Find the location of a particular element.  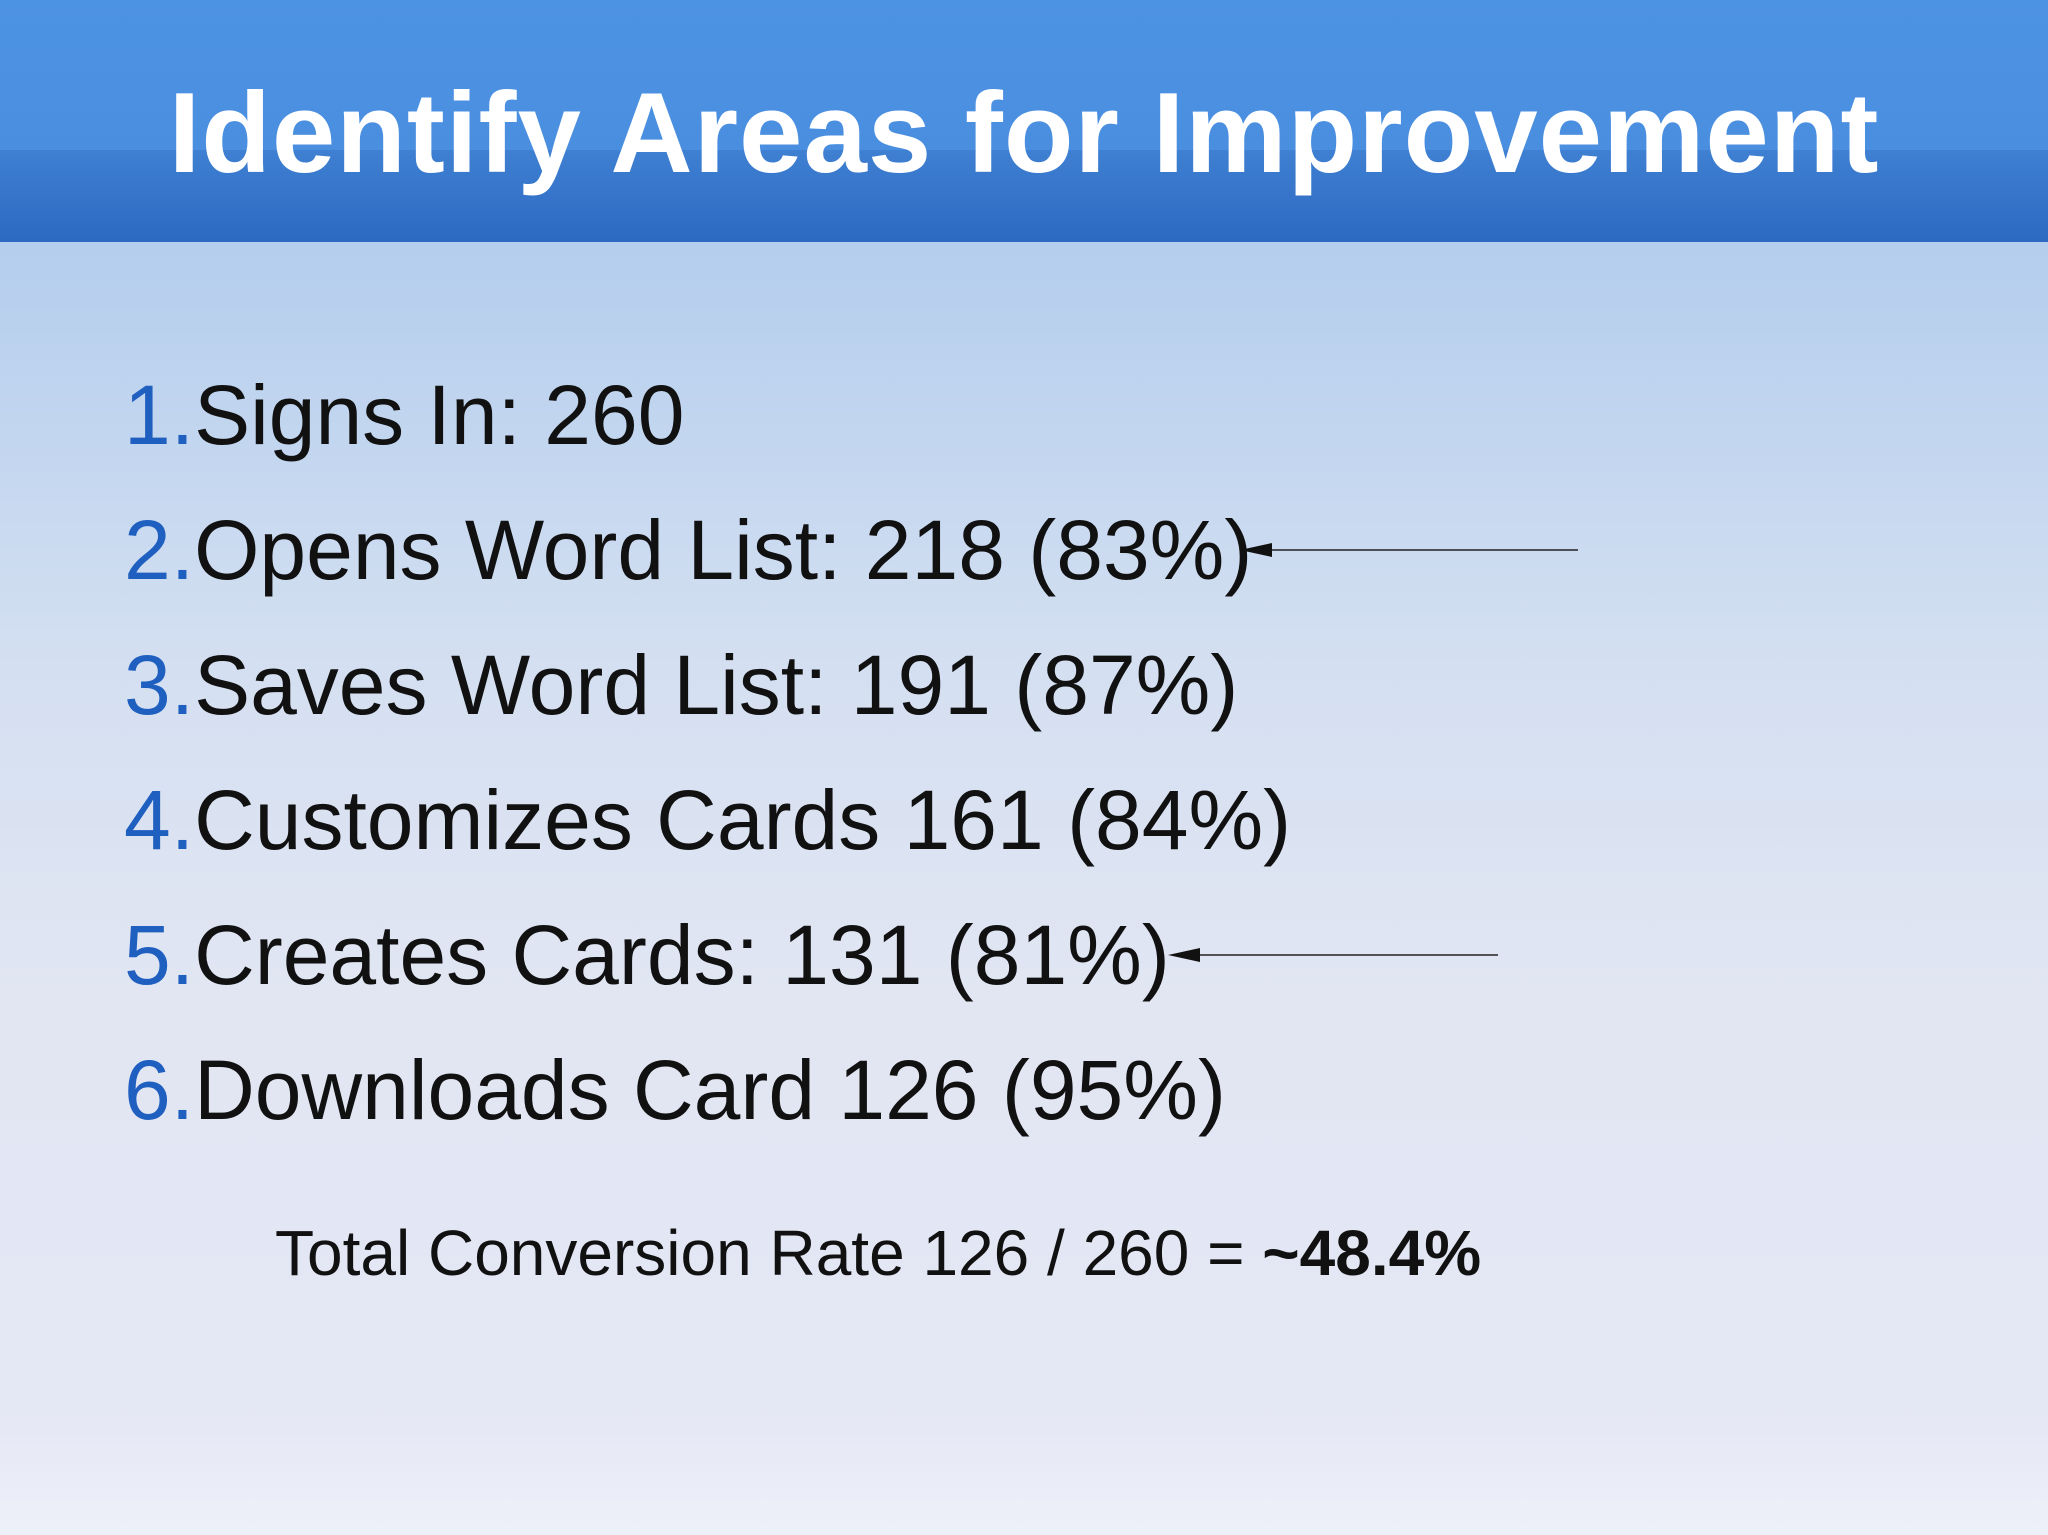

list-text: Saves Word List: 191 (87%) is located at coordinates (716, 685).